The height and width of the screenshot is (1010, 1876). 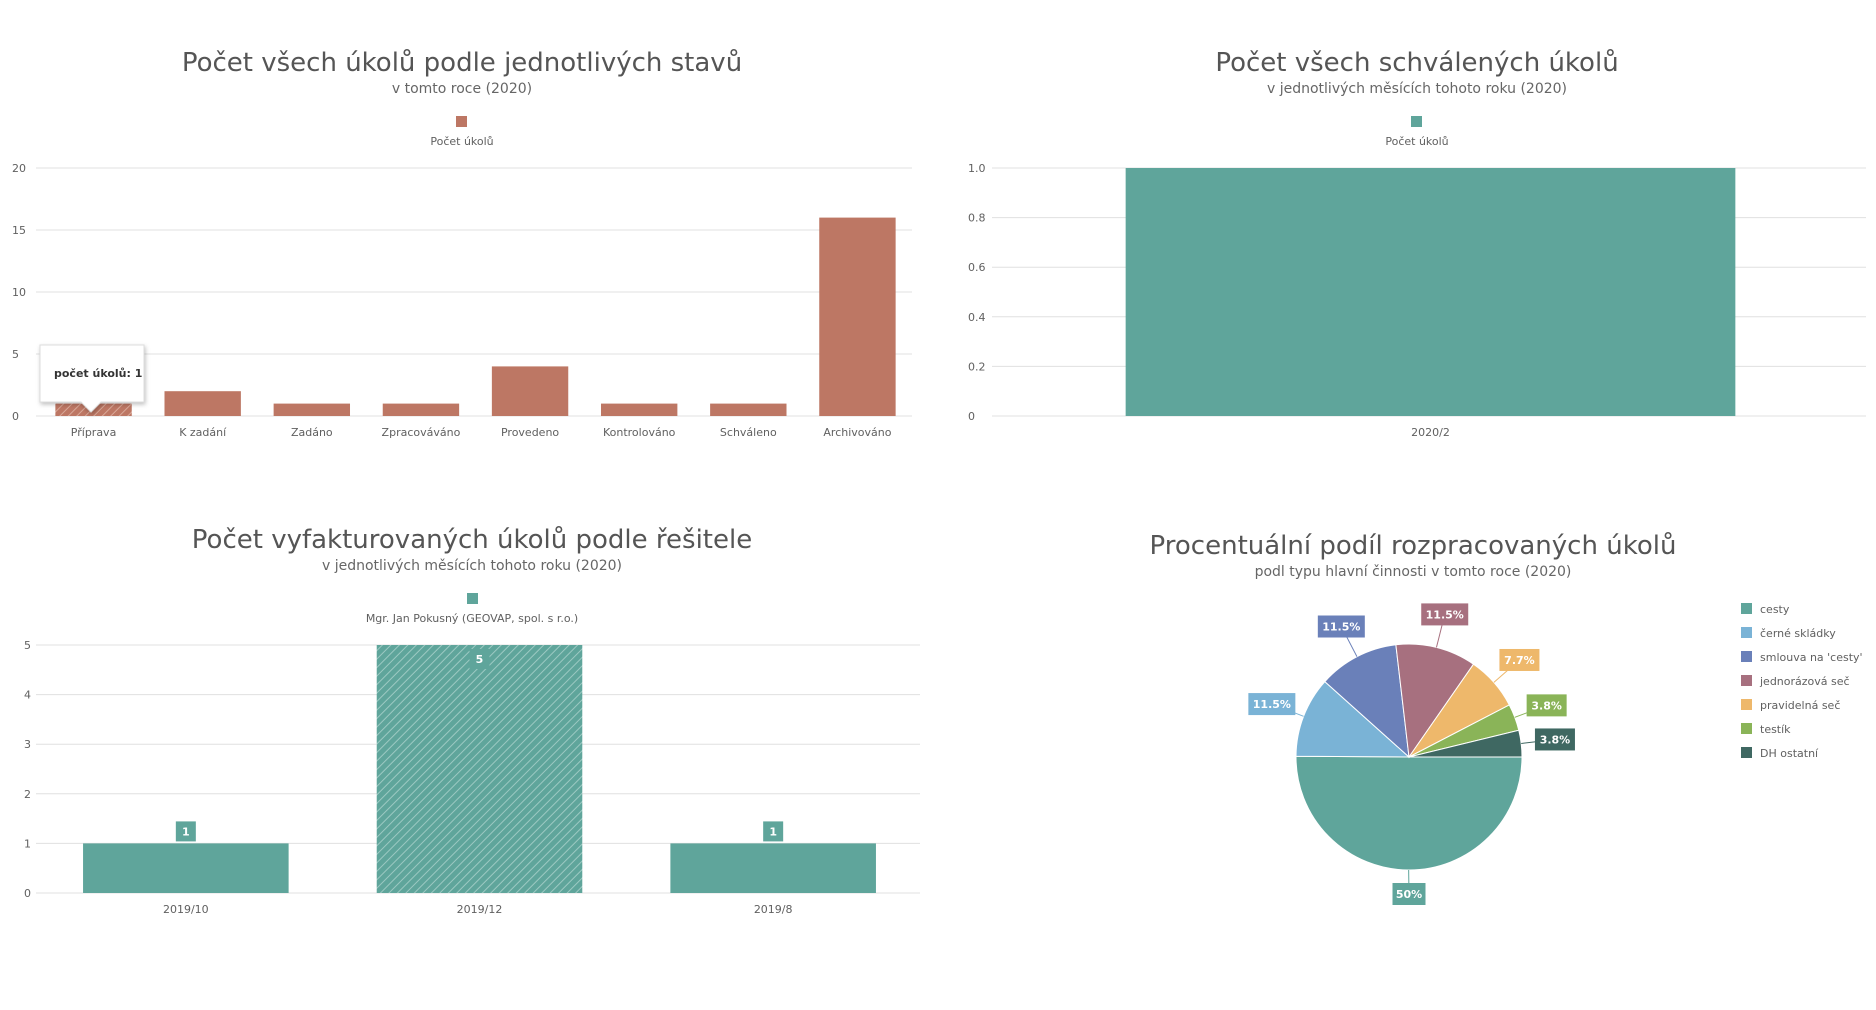 What do you see at coordinates (1811, 657) in the screenshot?
I see `legend-label: smlouva na 'cesty'` at bounding box center [1811, 657].